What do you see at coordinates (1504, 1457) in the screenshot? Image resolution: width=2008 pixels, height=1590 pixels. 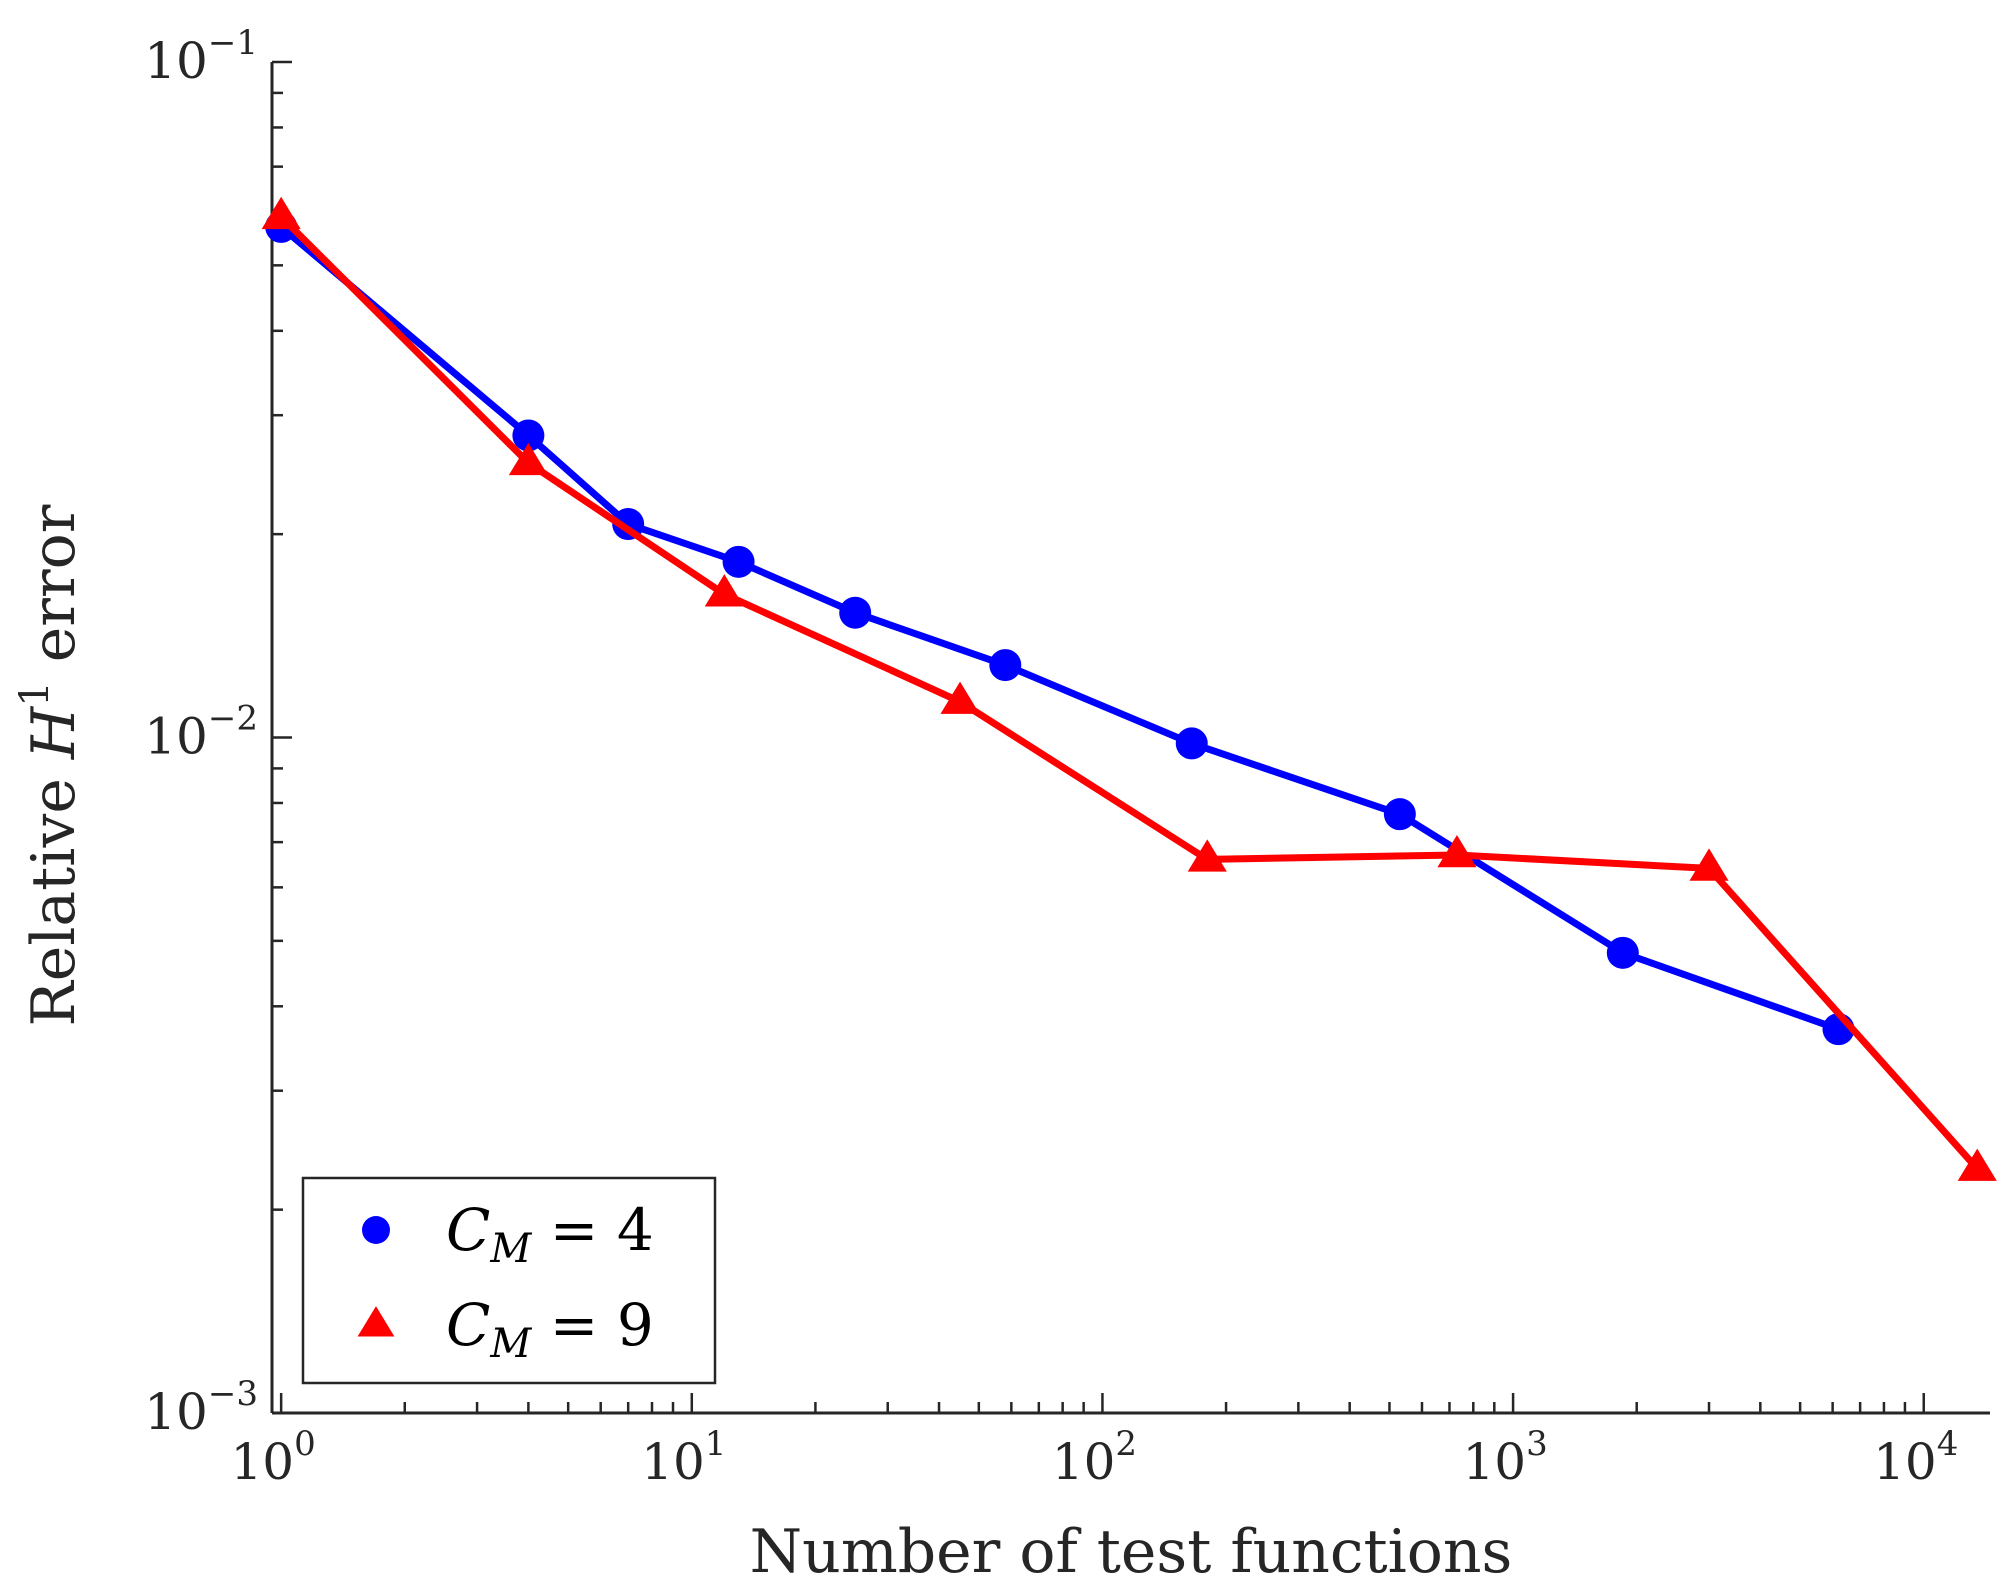 I see `x-tick-label: 10³` at bounding box center [1504, 1457].